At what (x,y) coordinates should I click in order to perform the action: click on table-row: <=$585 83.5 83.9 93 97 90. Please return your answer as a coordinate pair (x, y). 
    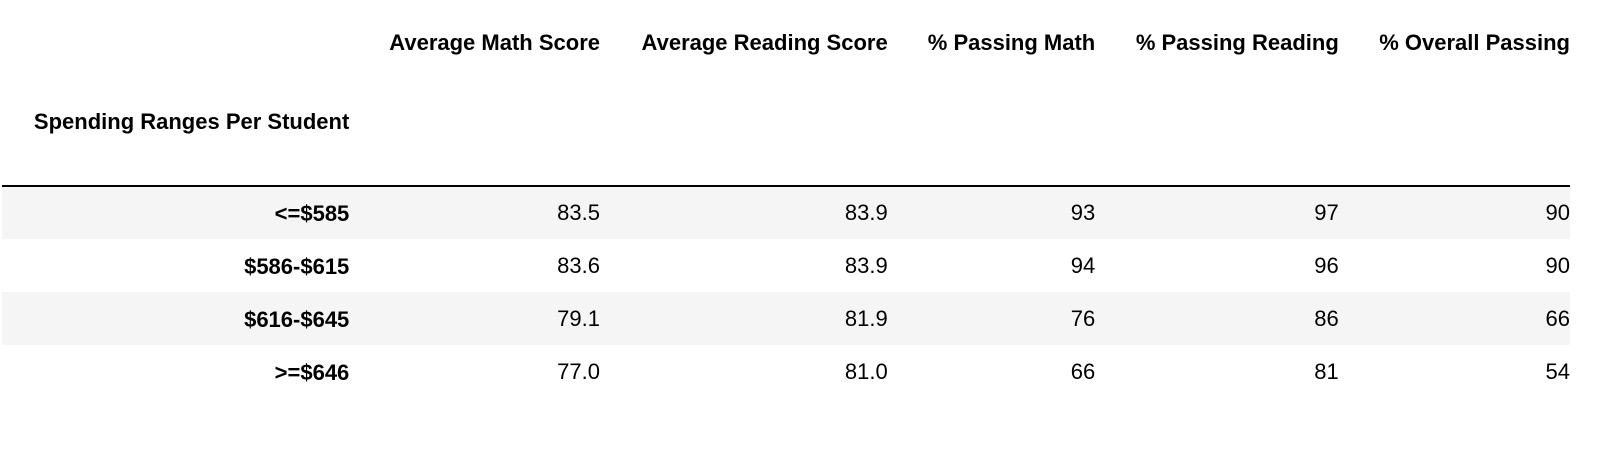
    Looking at the image, I should click on (786, 212).